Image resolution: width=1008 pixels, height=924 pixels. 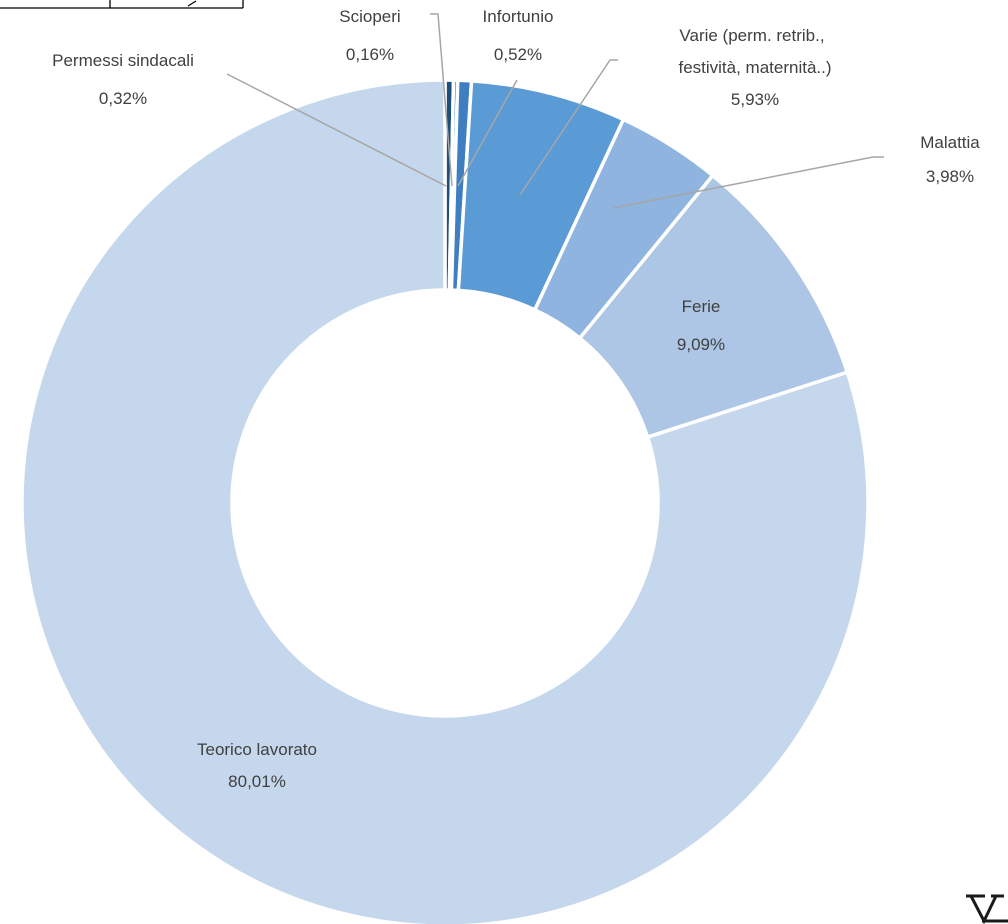 I want to click on value-label-scioperi: 0,16%, so click(x=370, y=54).